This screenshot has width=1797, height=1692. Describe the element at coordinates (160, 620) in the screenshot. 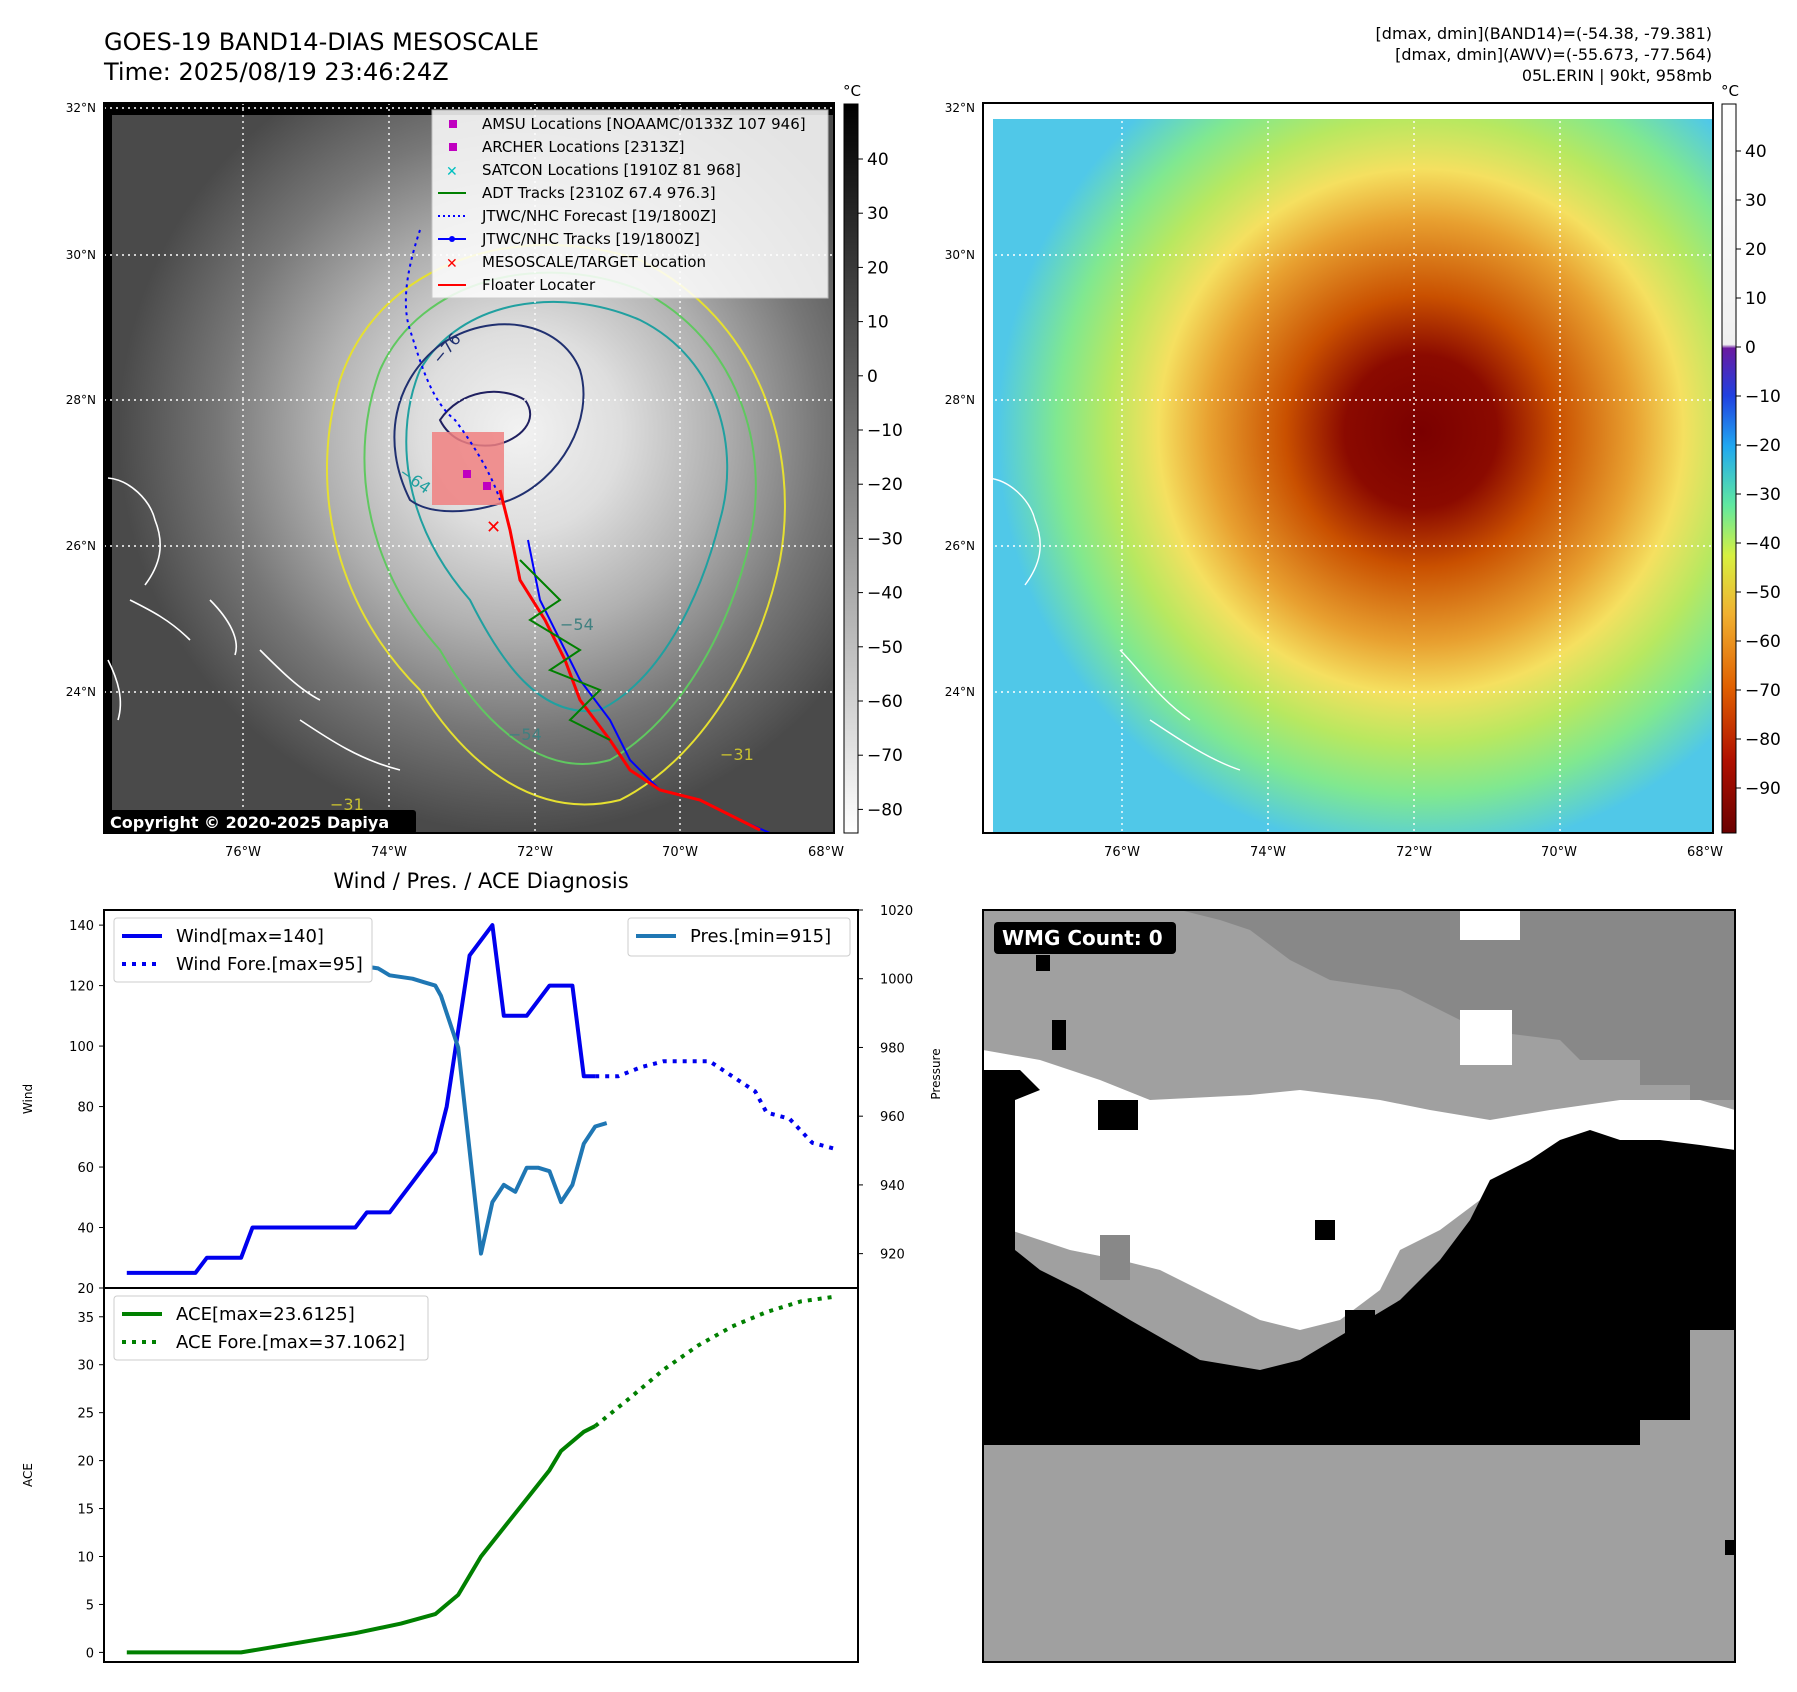

I see `coast-islands-a` at that location.